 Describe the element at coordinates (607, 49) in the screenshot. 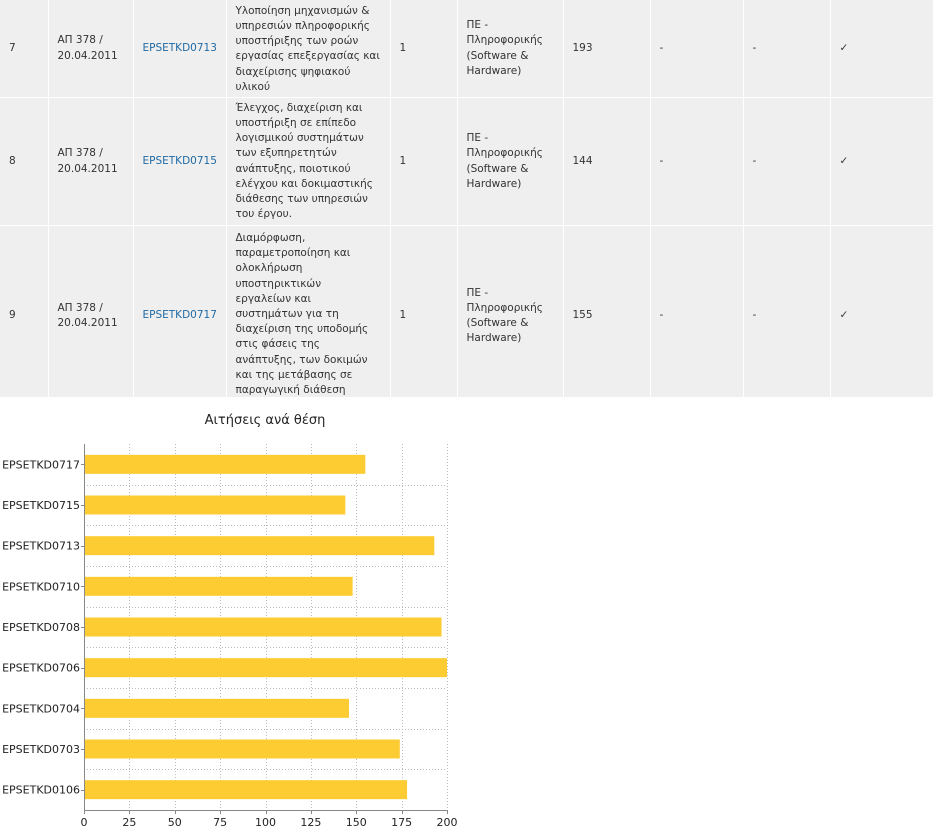

I see `applications-cell: 193` at that location.